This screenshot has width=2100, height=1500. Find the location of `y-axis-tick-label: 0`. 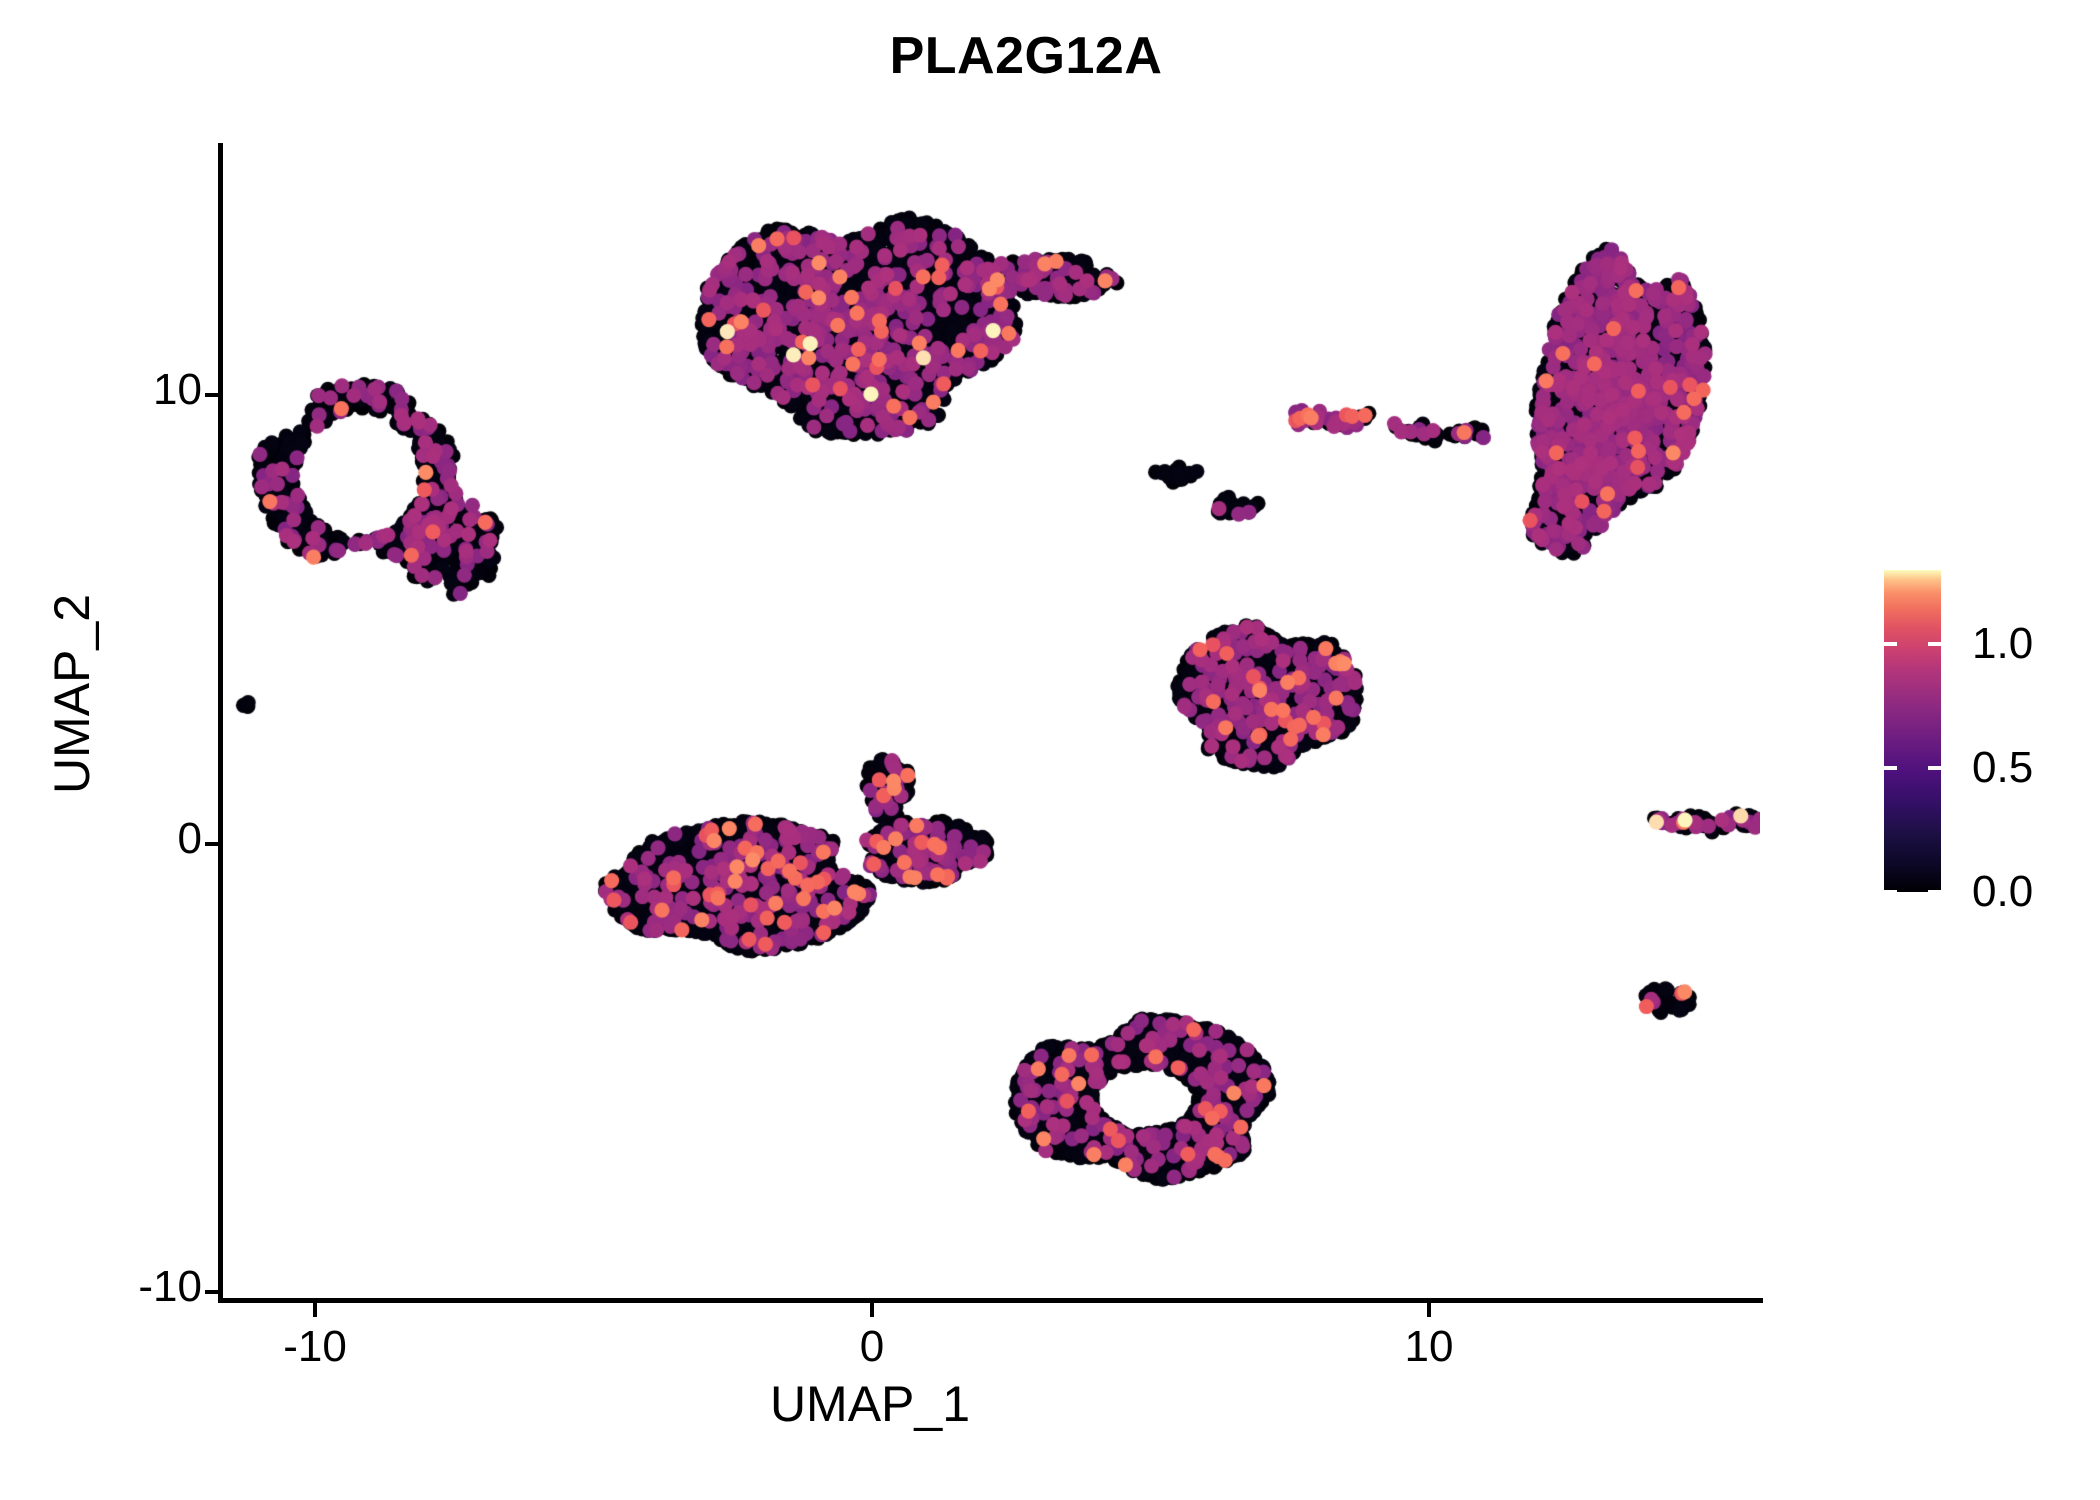

y-axis-tick-label: 0 is located at coordinates (189, 838).